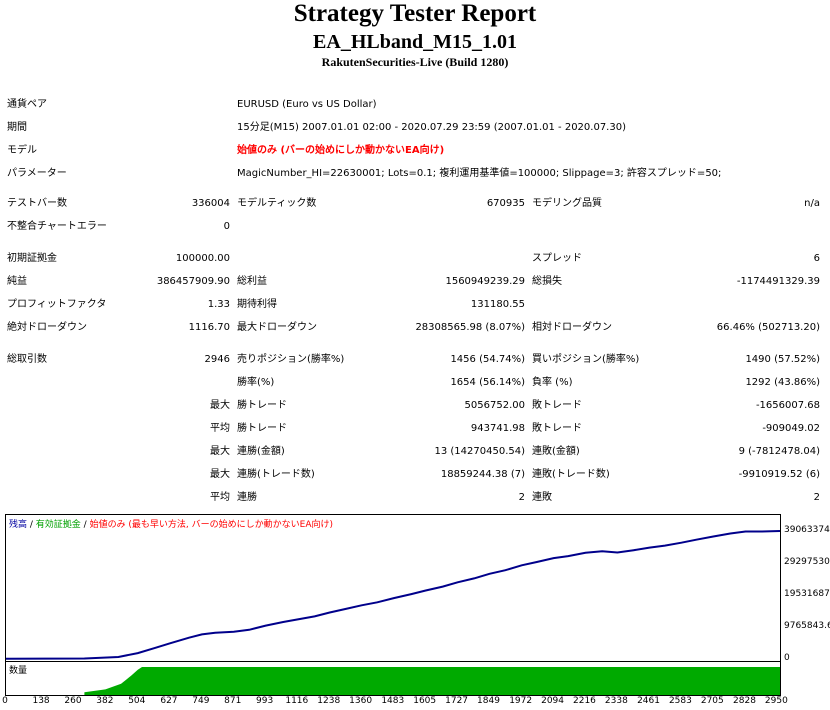  I want to click on y-tick-label: 9765843.6, so click(807, 626).